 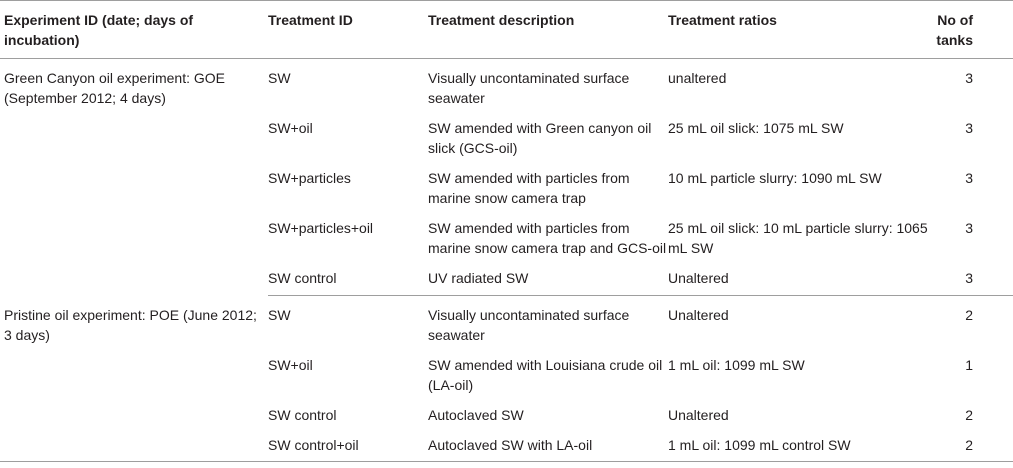 What do you see at coordinates (697, 78) in the screenshot?
I see `treatment-ratios-cell: unaltered` at bounding box center [697, 78].